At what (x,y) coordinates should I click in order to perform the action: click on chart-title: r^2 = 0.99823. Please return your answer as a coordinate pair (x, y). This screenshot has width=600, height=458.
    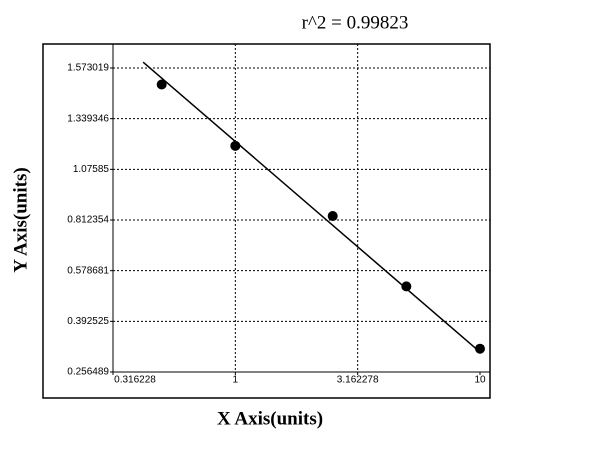
    Looking at the image, I should click on (355, 22).